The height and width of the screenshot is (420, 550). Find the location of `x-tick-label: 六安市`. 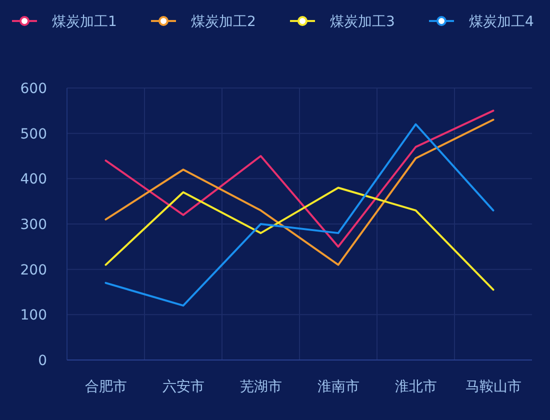

x-tick-label: 六安市 is located at coordinates (183, 387).